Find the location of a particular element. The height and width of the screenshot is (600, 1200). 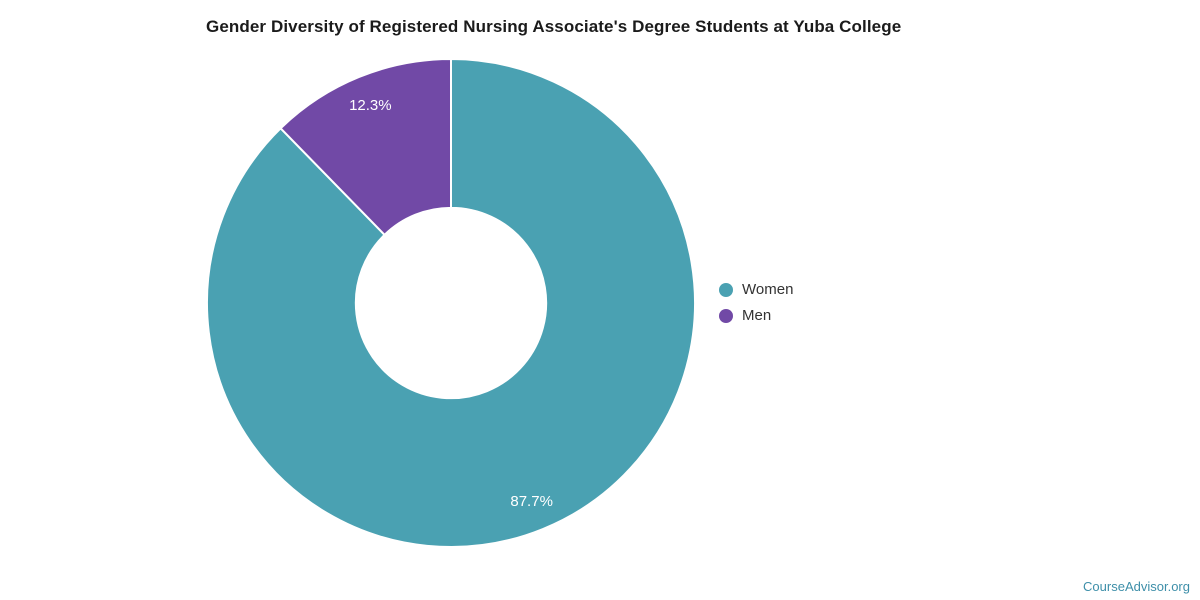

pie-slice-men is located at coordinates (365, 147).